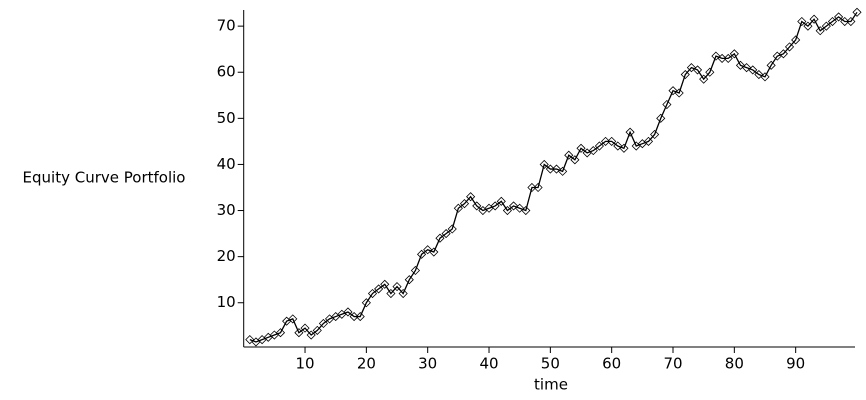 The image size is (866, 400). Describe the element at coordinates (672, 364) in the screenshot. I see `x-tick-label: 70` at that location.